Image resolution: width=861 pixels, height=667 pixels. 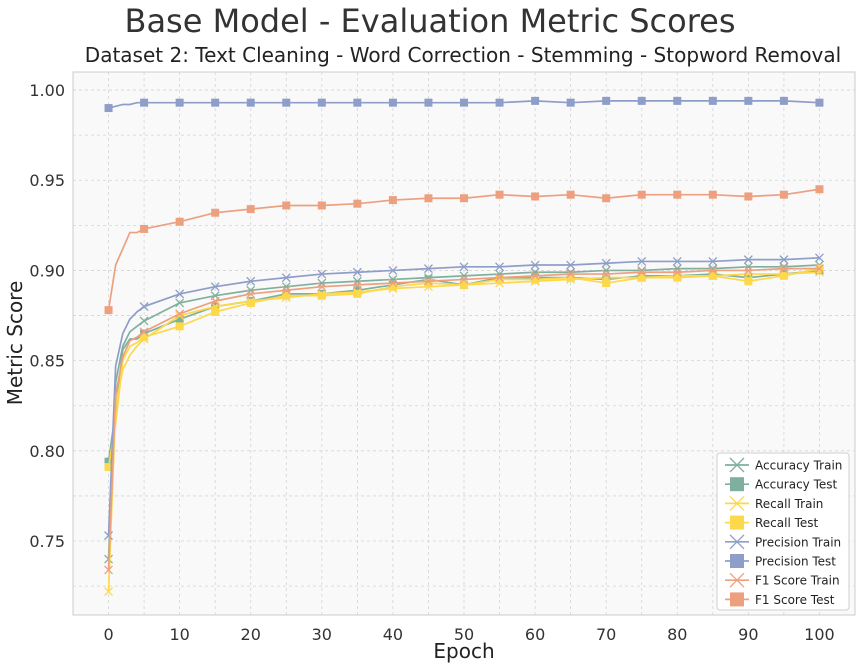 I want to click on legend-label: Accuracy Test, so click(x=796, y=485).